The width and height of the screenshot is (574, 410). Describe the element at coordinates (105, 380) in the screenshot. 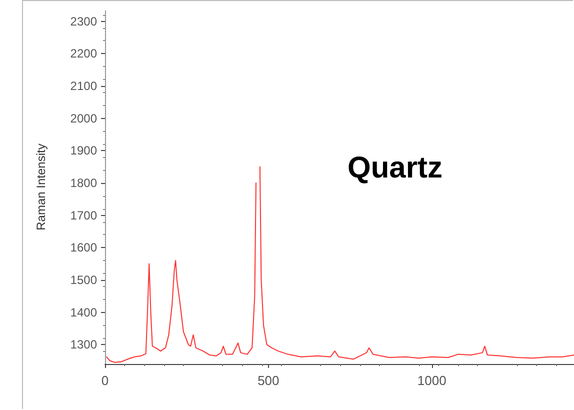

I see `x-tick-label: 0` at that location.